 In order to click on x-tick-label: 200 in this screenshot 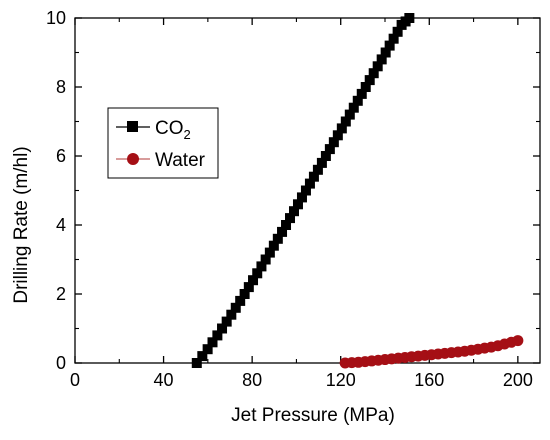, I will do `click(518, 380)`.